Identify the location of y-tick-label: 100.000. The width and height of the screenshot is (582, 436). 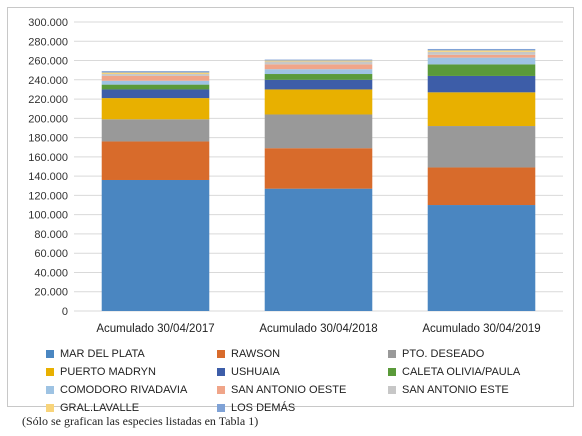
(48, 216).